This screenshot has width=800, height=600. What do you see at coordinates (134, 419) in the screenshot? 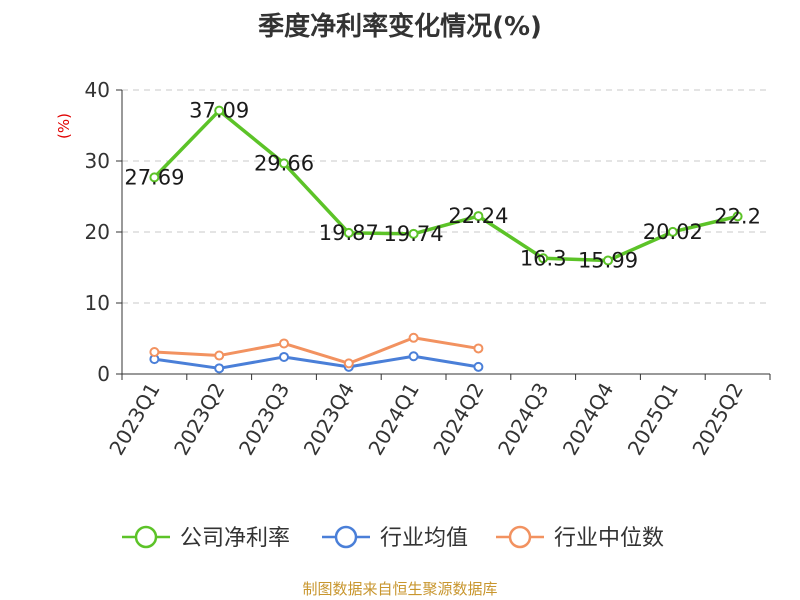
I see `x-tick-label: 2023Q1` at bounding box center [134, 419].